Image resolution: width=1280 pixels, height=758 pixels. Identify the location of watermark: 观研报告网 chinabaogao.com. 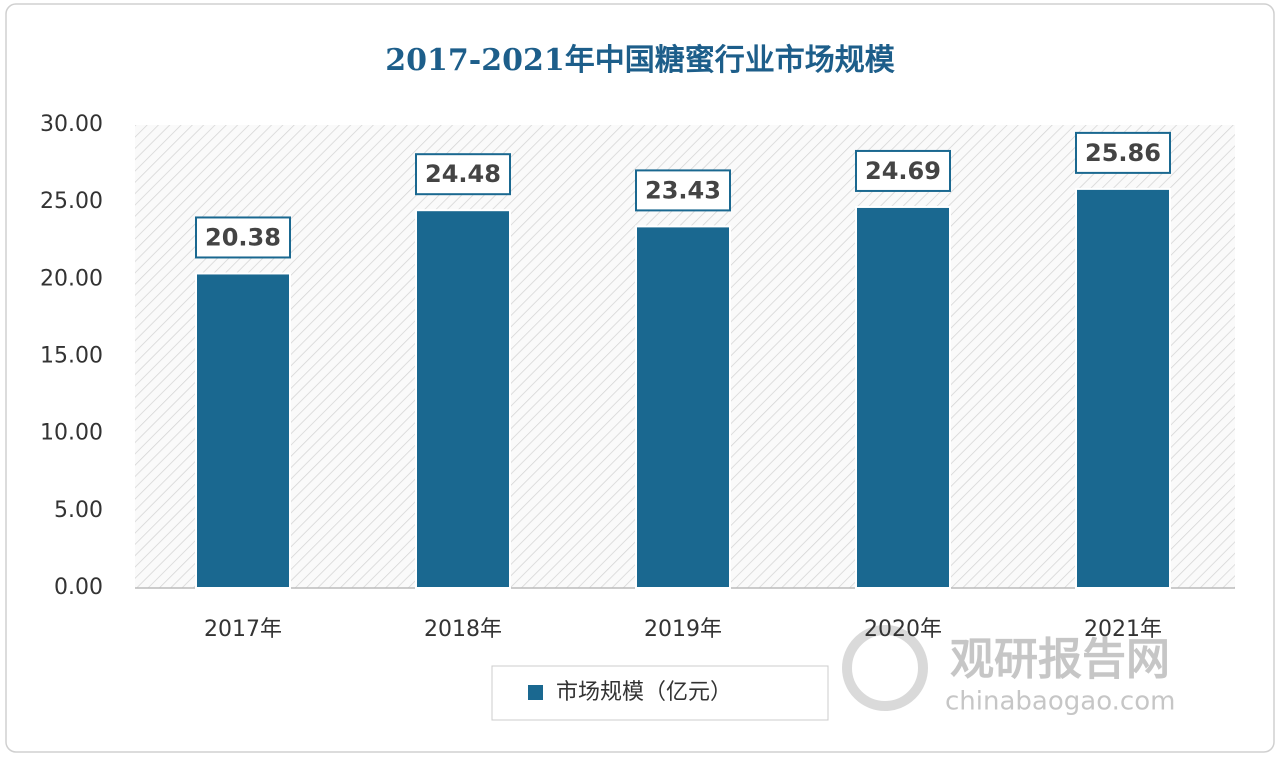
(1008, 671).